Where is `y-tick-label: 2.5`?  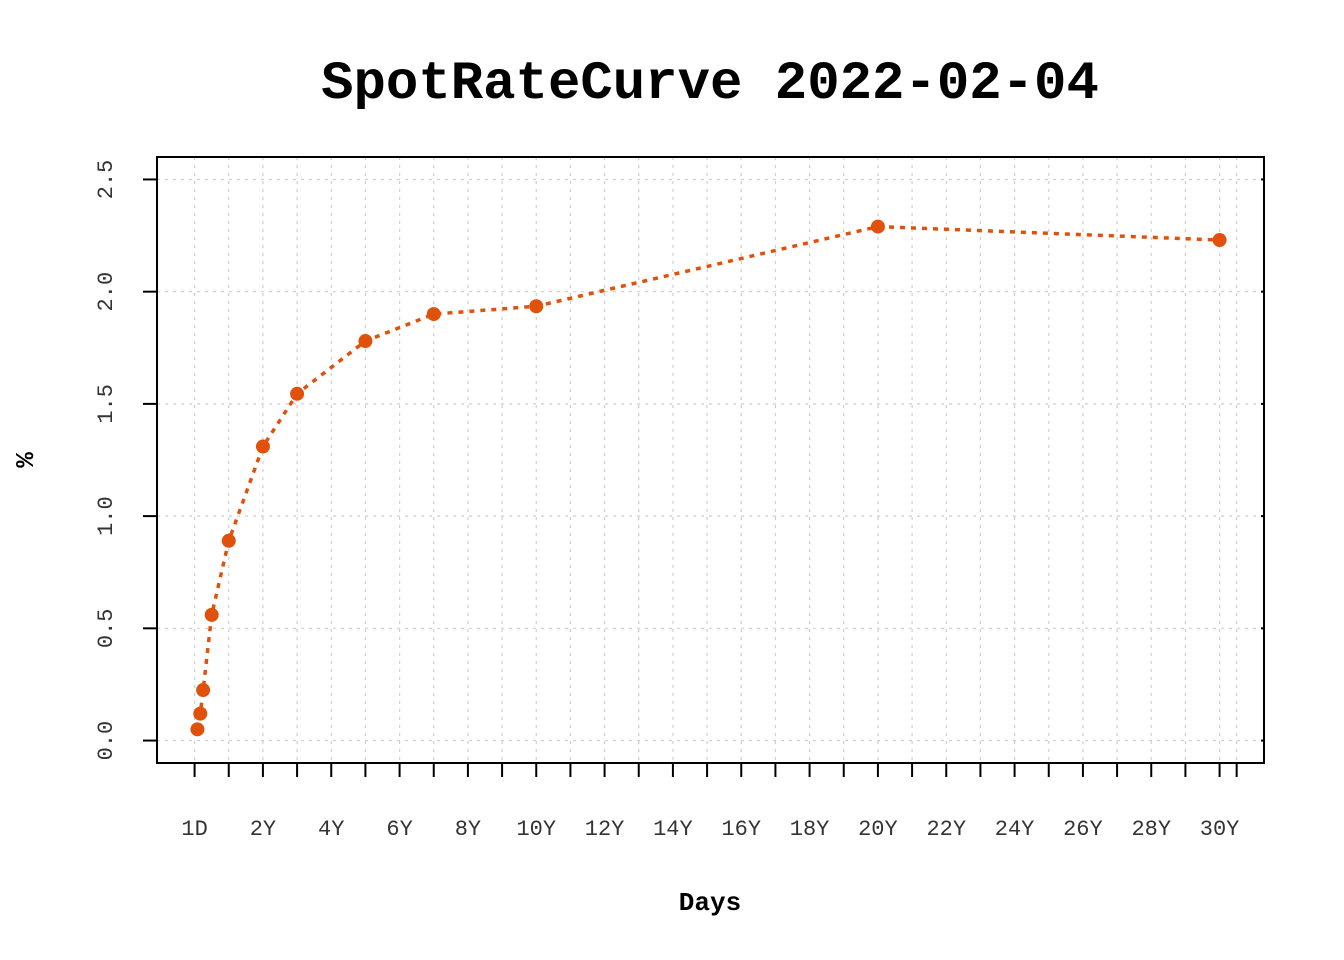
y-tick-label: 2.5 is located at coordinates (106, 180).